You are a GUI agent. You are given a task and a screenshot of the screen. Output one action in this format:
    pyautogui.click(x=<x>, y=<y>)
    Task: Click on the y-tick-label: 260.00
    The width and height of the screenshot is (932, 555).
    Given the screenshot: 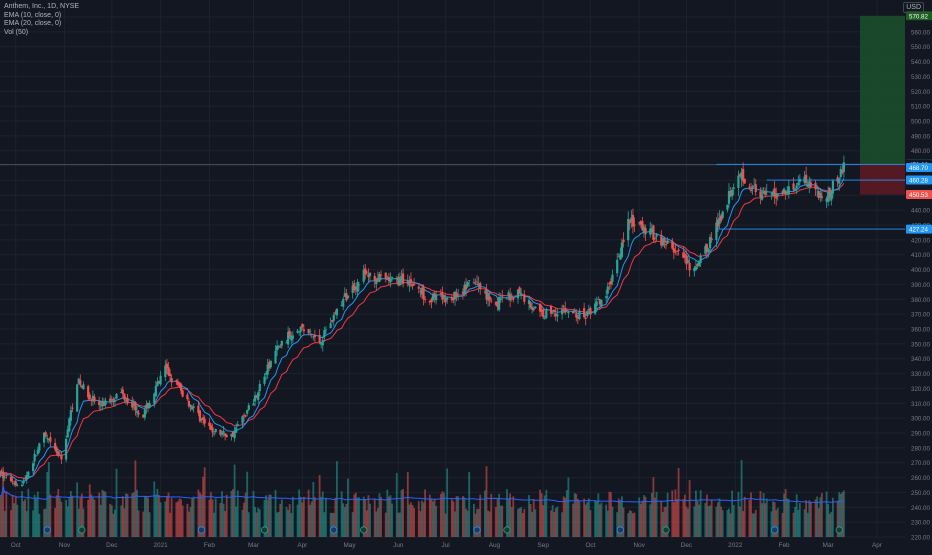 What is the action you would take?
    pyautogui.click(x=920, y=478)
    